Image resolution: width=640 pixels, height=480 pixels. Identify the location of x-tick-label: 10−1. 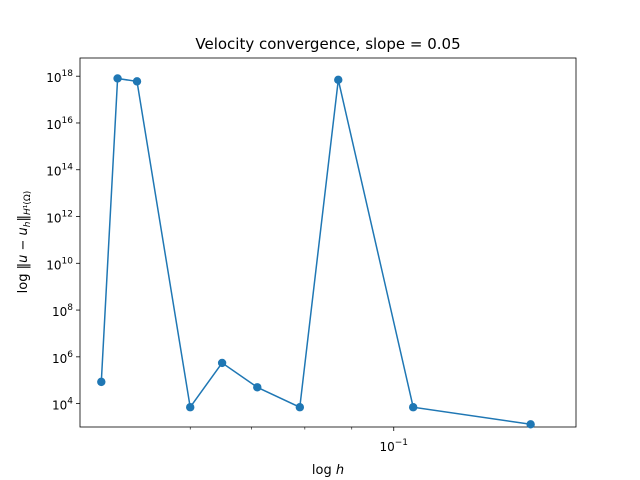
(393, 446).